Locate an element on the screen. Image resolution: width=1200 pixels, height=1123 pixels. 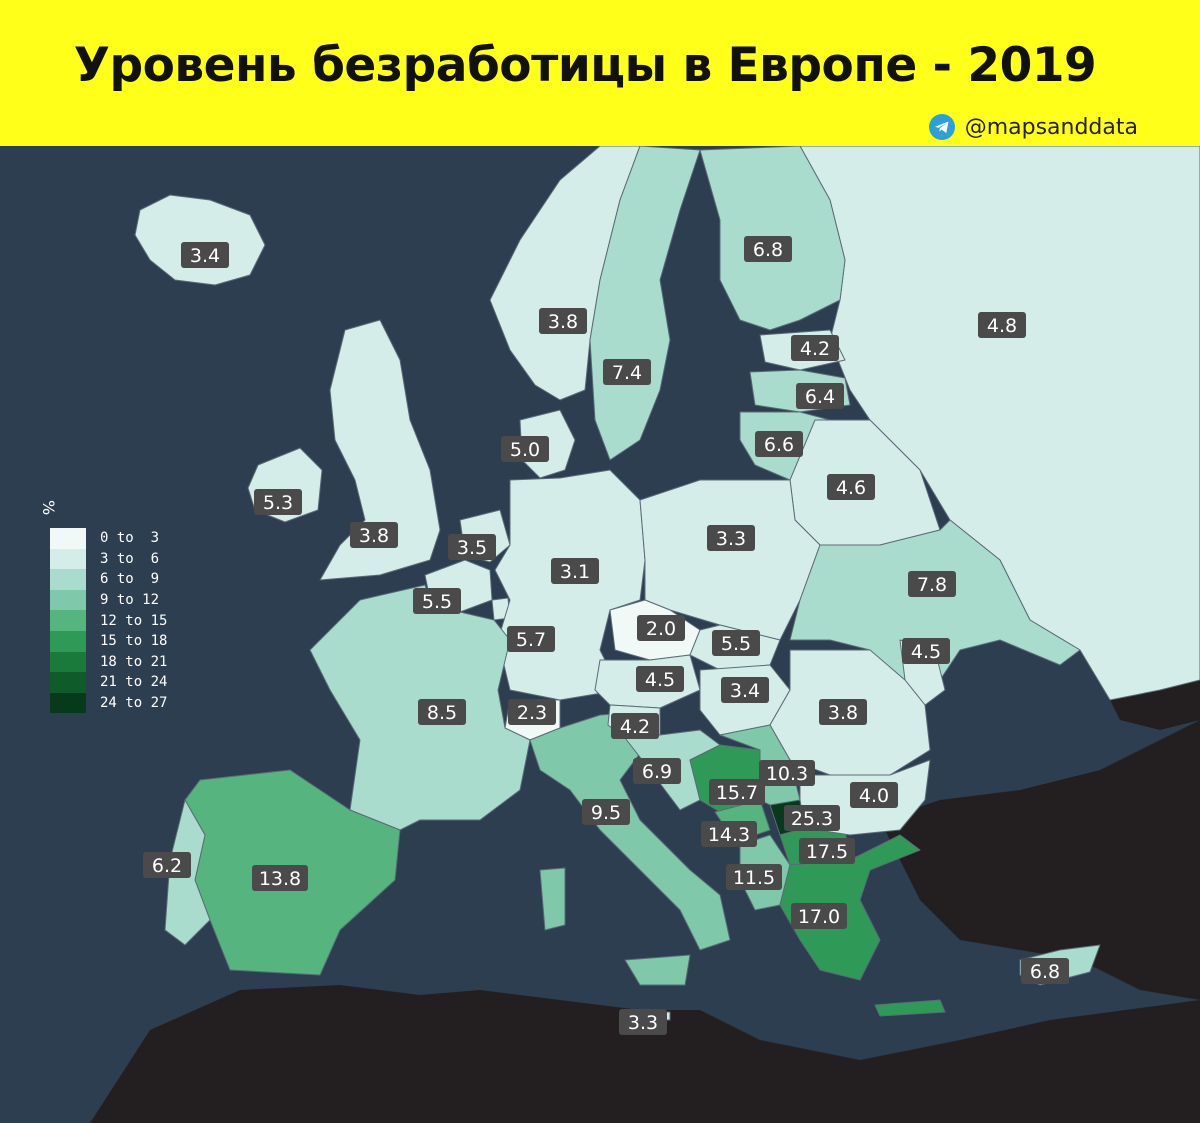
value-label-text: 3.3 is located at coordinates (731, 539).